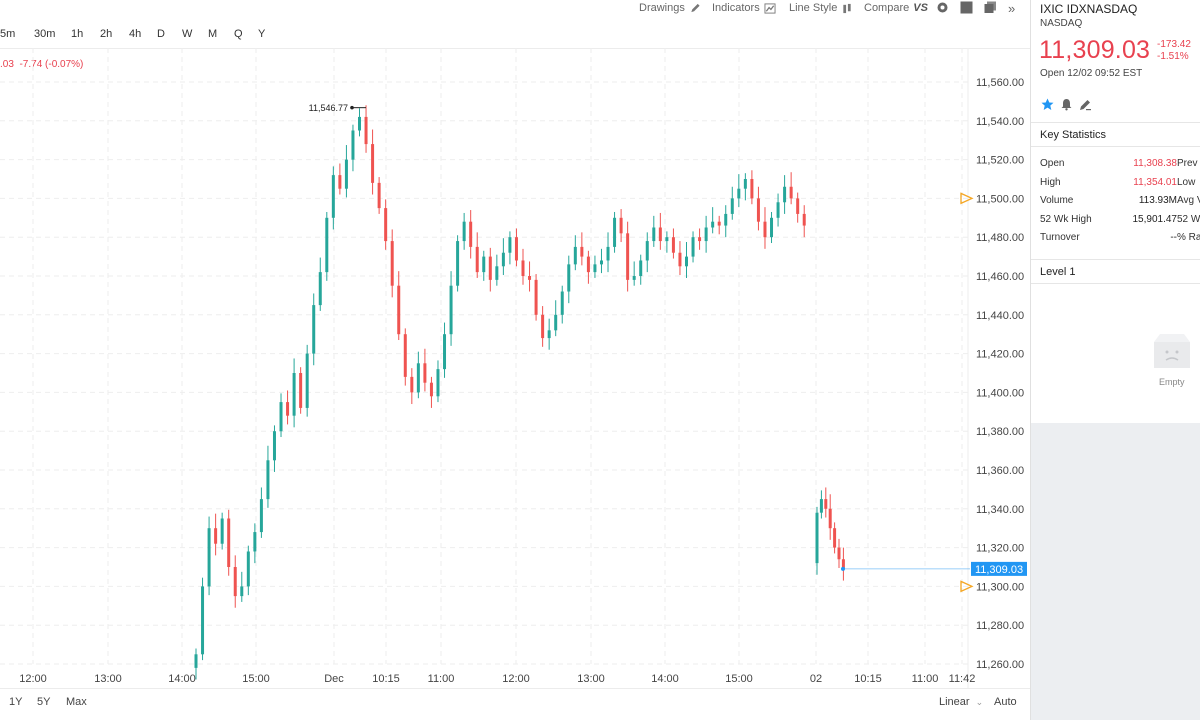 The height and width of the screenshot is (720, 1200). Describe the element at coordinates (106, 34) in the screenshot. I see `interval-2h-button: 2h` at that location.